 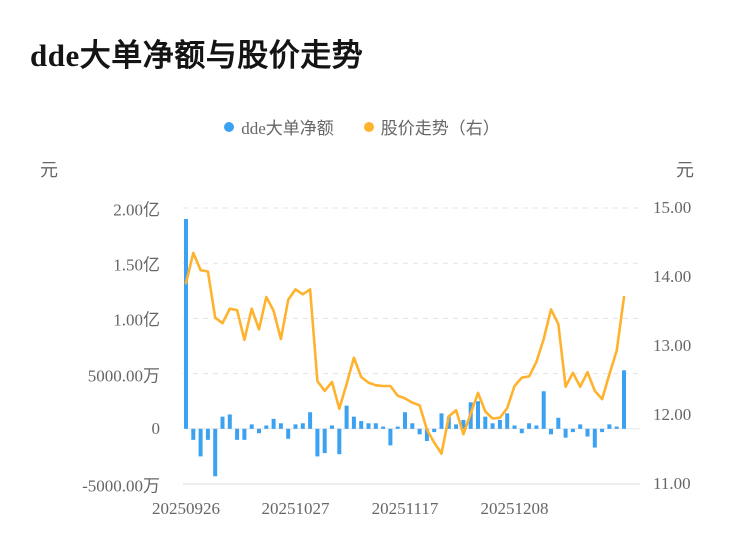 What do you see at coordinates (685, 170) in the screenshot?
I see `right-axis-unit: 元` at bounding box center [685, 170].